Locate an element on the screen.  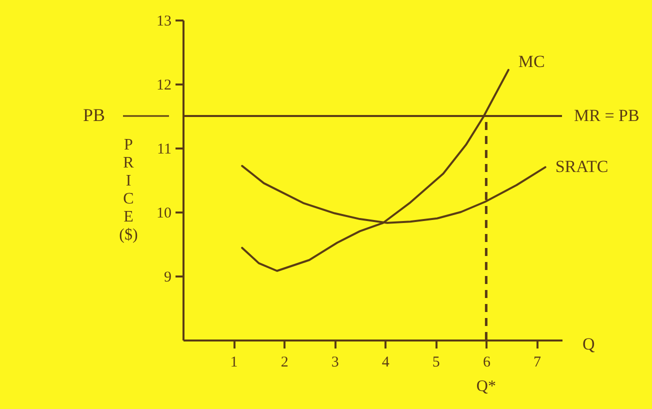
x-tick-label: 7 is located at coordinates (537, 362).